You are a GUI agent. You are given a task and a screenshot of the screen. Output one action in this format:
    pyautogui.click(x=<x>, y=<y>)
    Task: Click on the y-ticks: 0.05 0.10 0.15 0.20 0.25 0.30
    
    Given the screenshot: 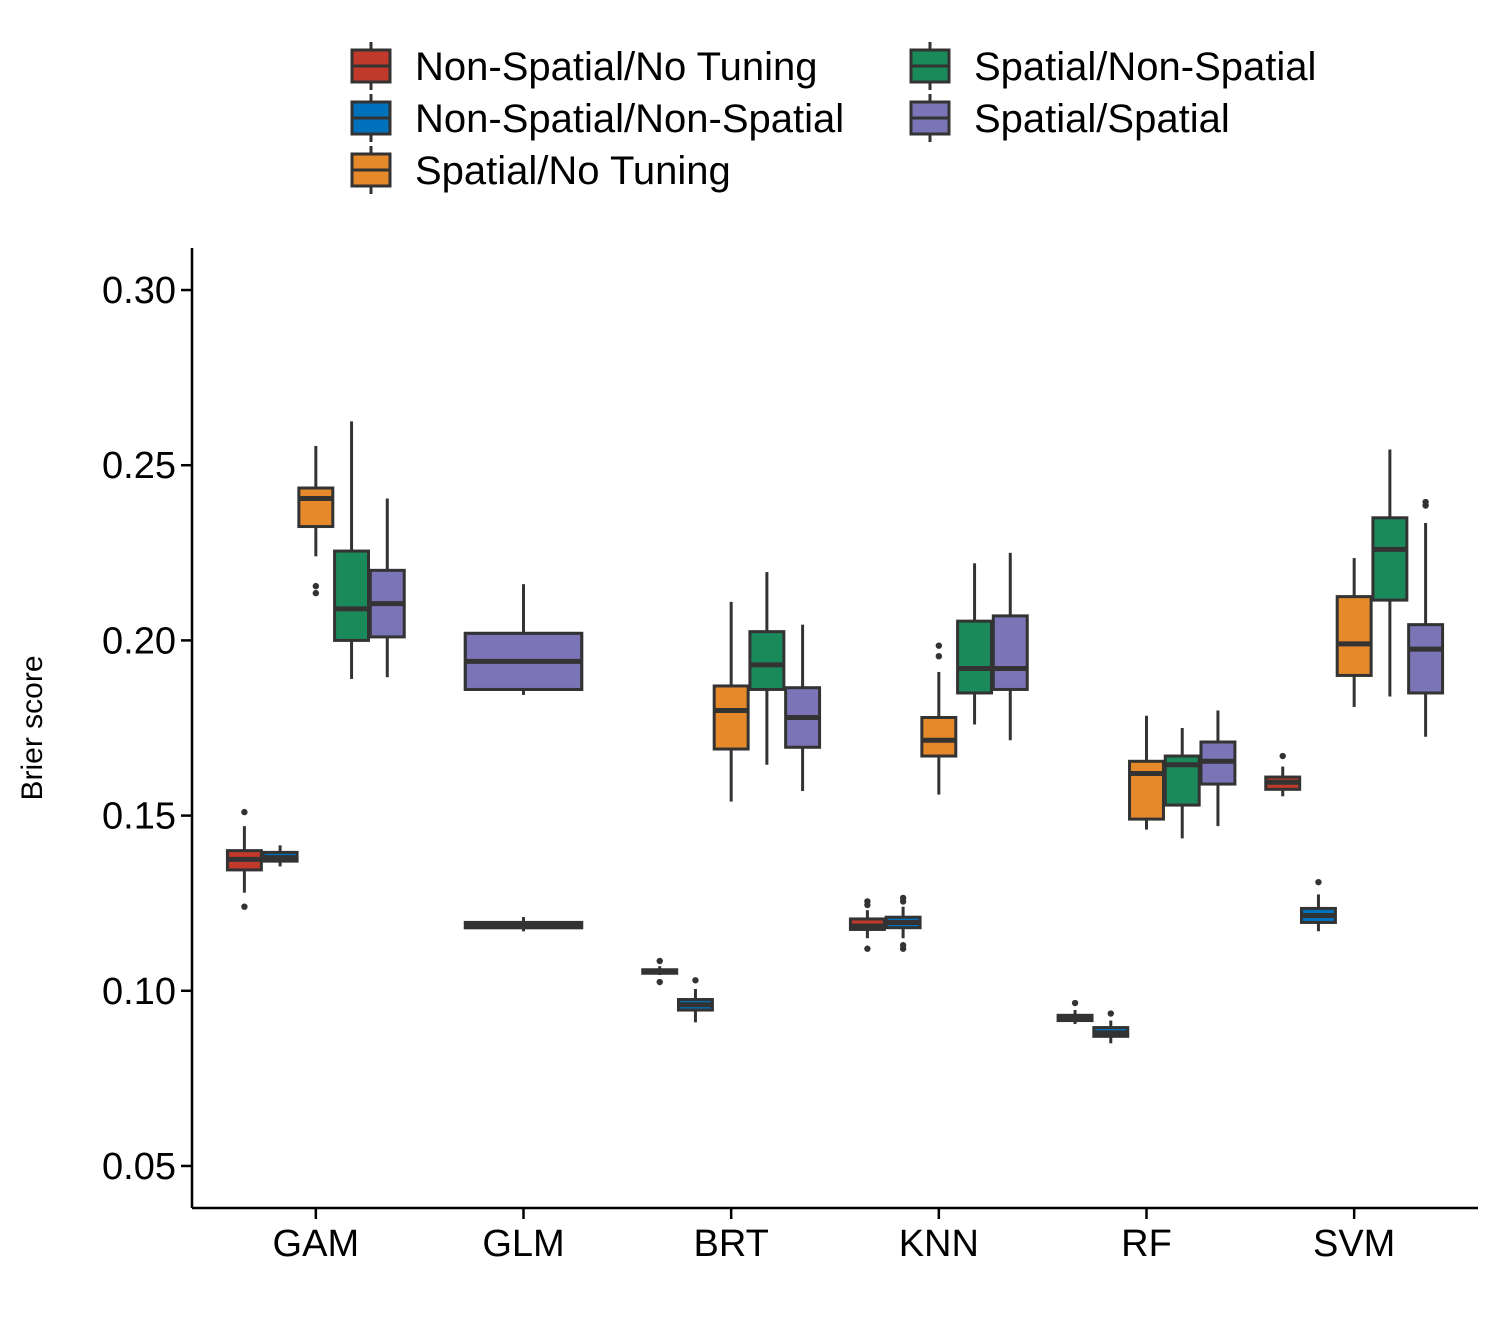 What is the action you would take?
    pyautogui.click(x=147, y=729)
    